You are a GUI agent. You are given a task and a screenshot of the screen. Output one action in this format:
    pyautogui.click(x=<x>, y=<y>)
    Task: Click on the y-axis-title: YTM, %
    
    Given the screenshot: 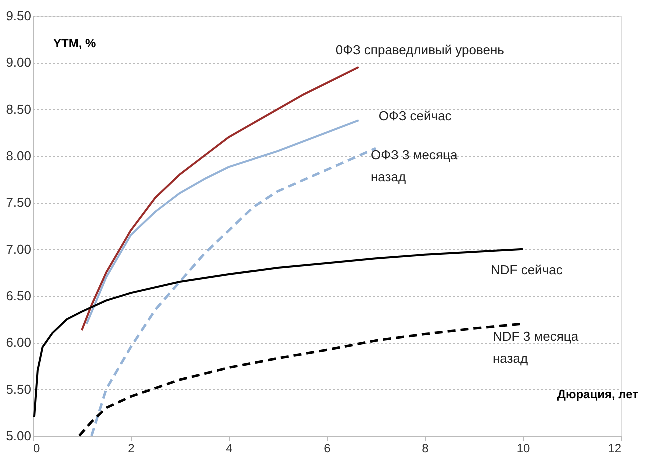 What is the action you would take?
    pyautogui.click(x=75, y=43)
    